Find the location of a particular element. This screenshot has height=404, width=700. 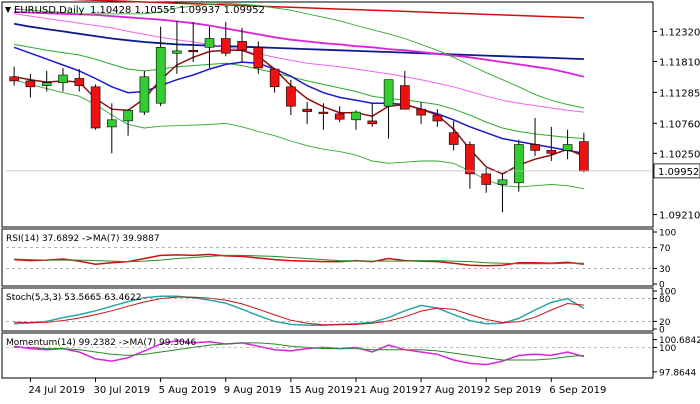

date-tick-label: 27 Aug 2019 is located at coordinates (451, 390).